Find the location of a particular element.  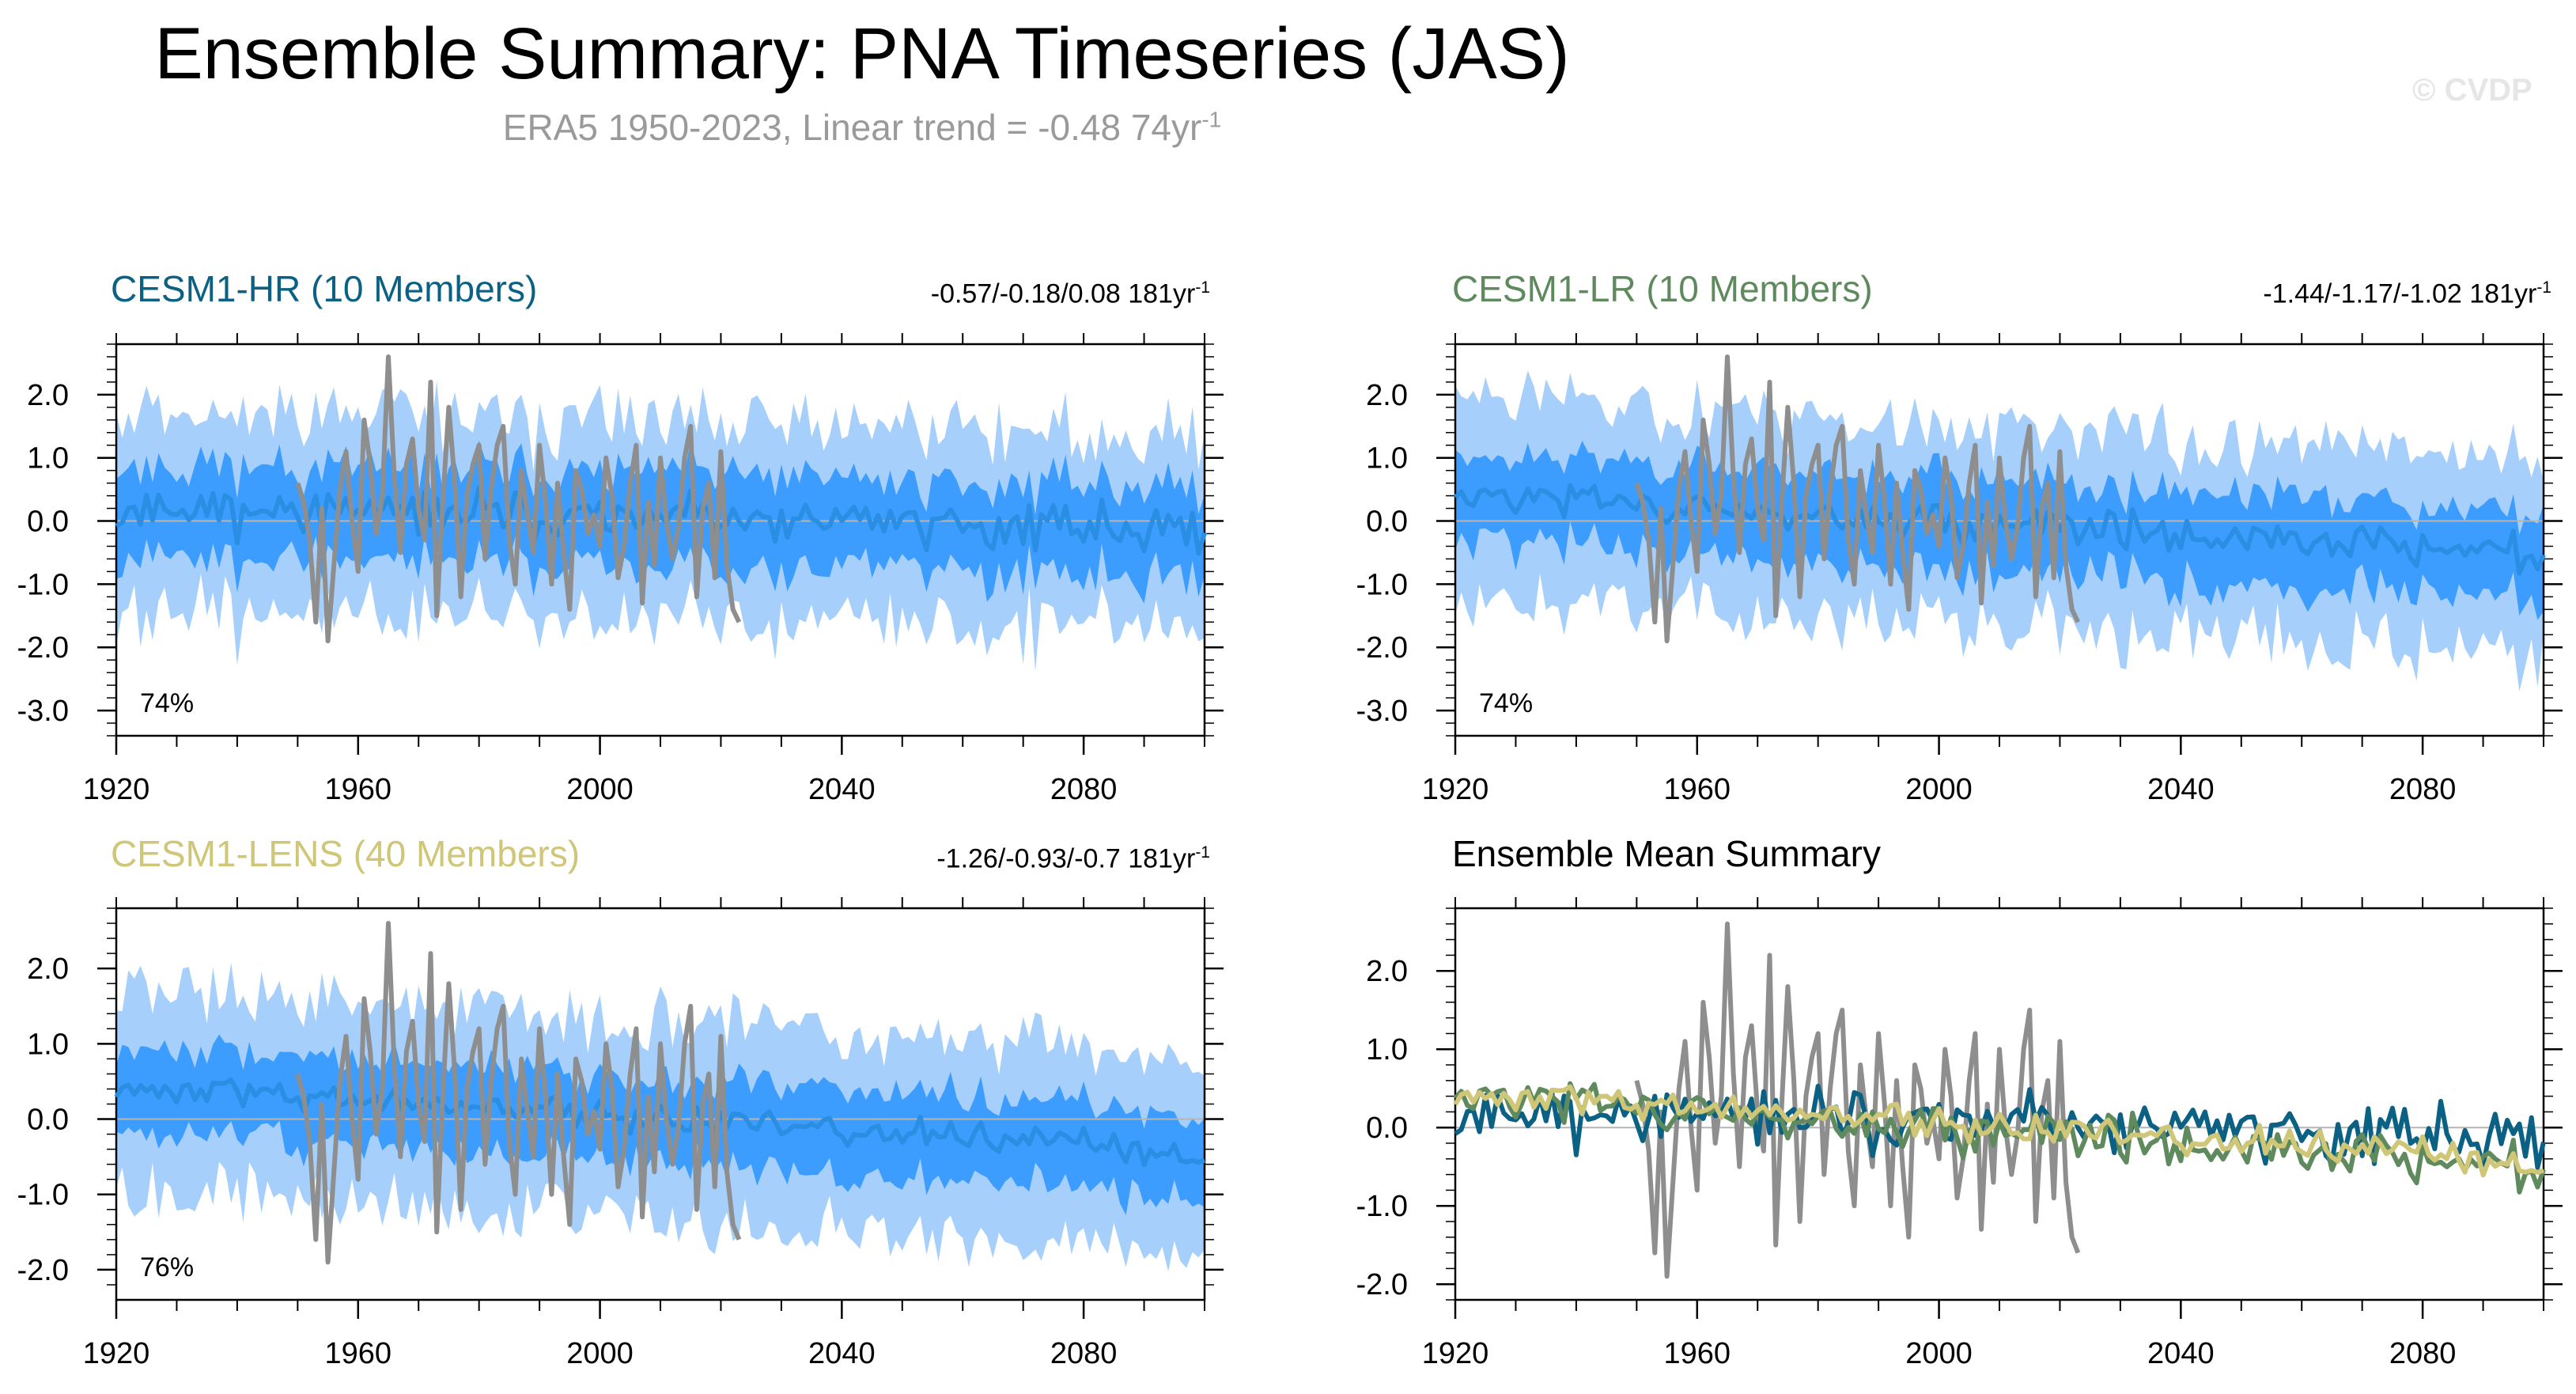

x-tick-label-lr: 2000 is located at coordinates (1939, 789).